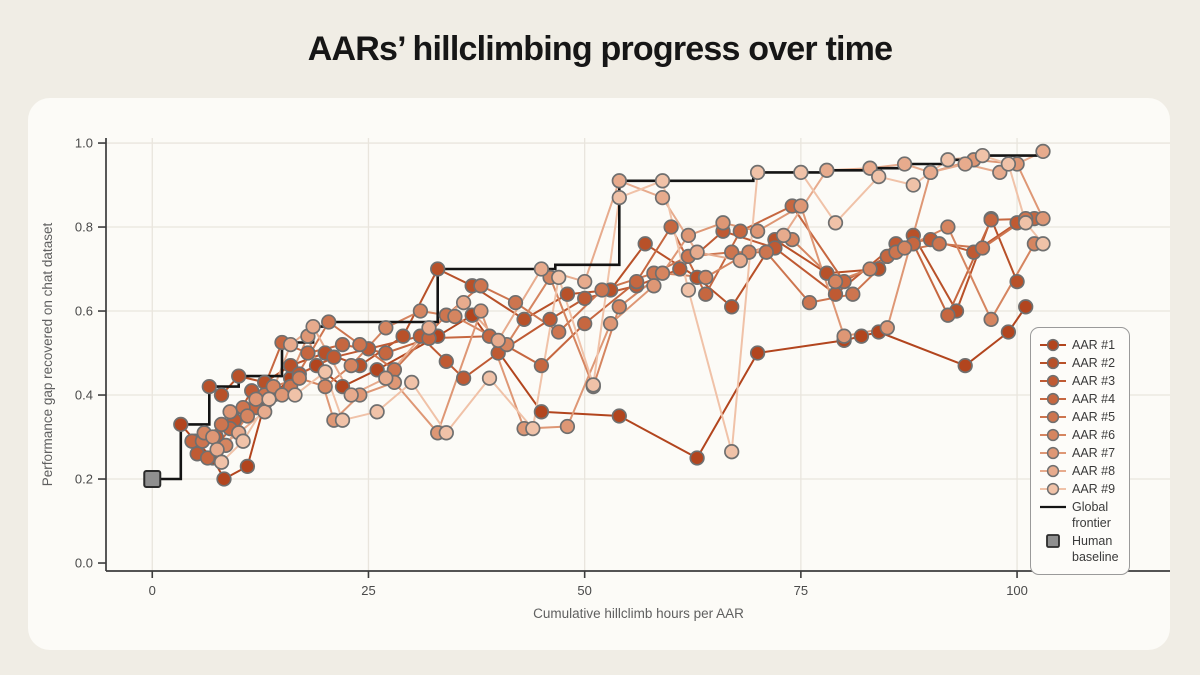 Image resolution: width=1200 pixels, height=675 pixels. I want to click on legend-item-series: AAR #9, so click(1080, 489).